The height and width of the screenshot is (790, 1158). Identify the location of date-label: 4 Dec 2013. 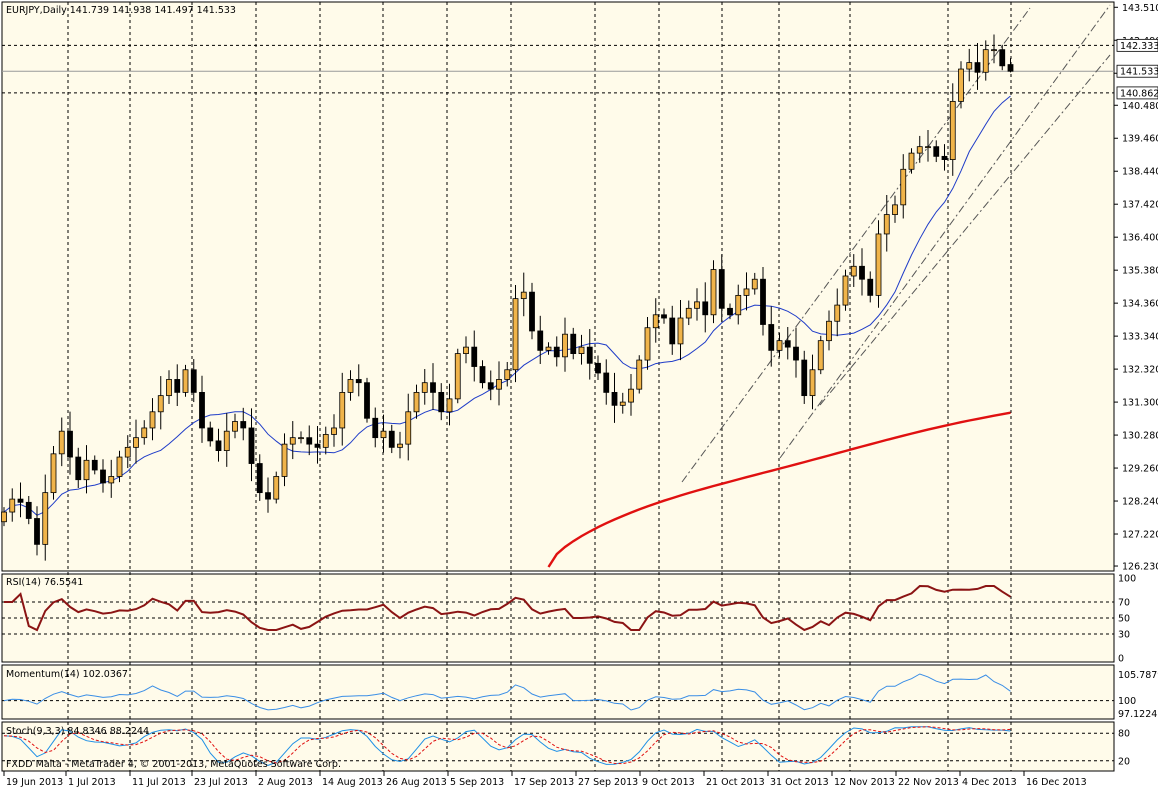
(989, 782).